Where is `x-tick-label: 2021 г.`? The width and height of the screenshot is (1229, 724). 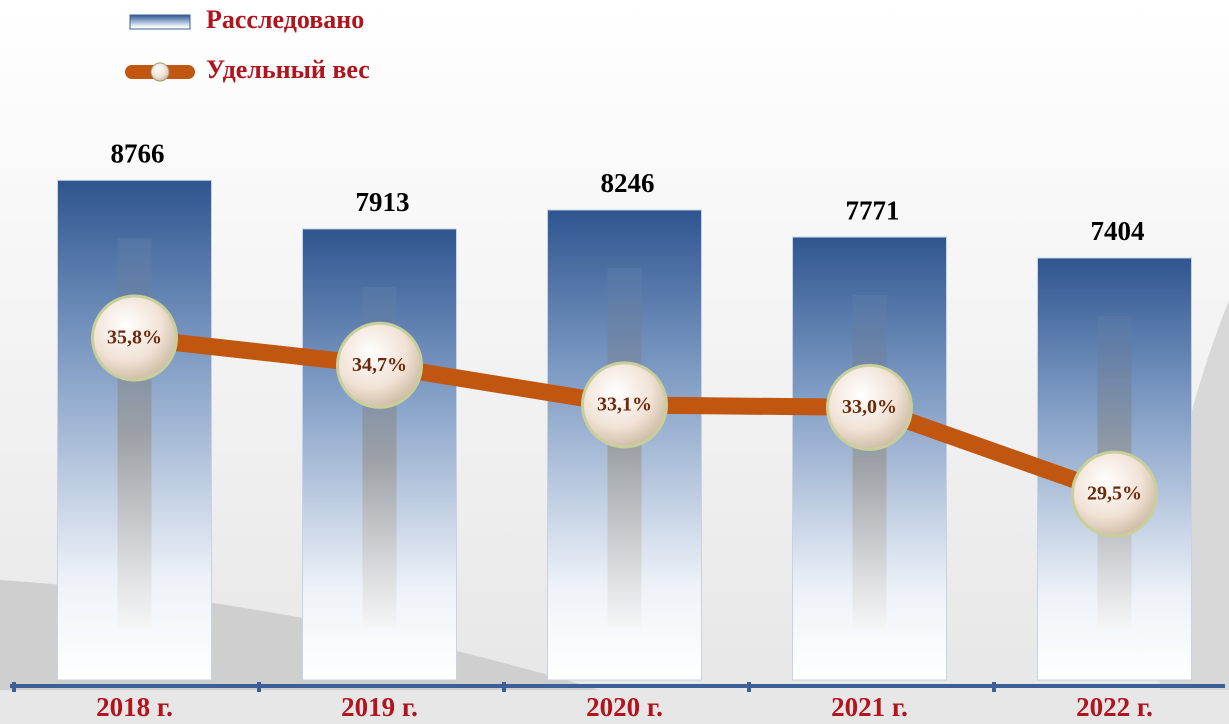
x-tick-label: 2021 г. is located at coordinates (869, 707).